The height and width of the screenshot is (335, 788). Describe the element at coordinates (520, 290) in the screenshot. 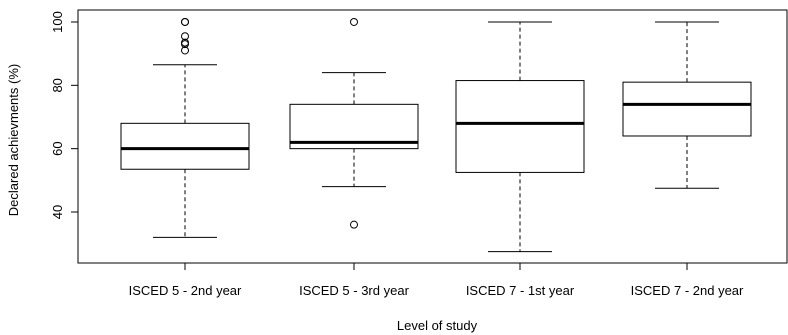

I see `x-tick-label: ISCED 7 - 1st year` at that location.